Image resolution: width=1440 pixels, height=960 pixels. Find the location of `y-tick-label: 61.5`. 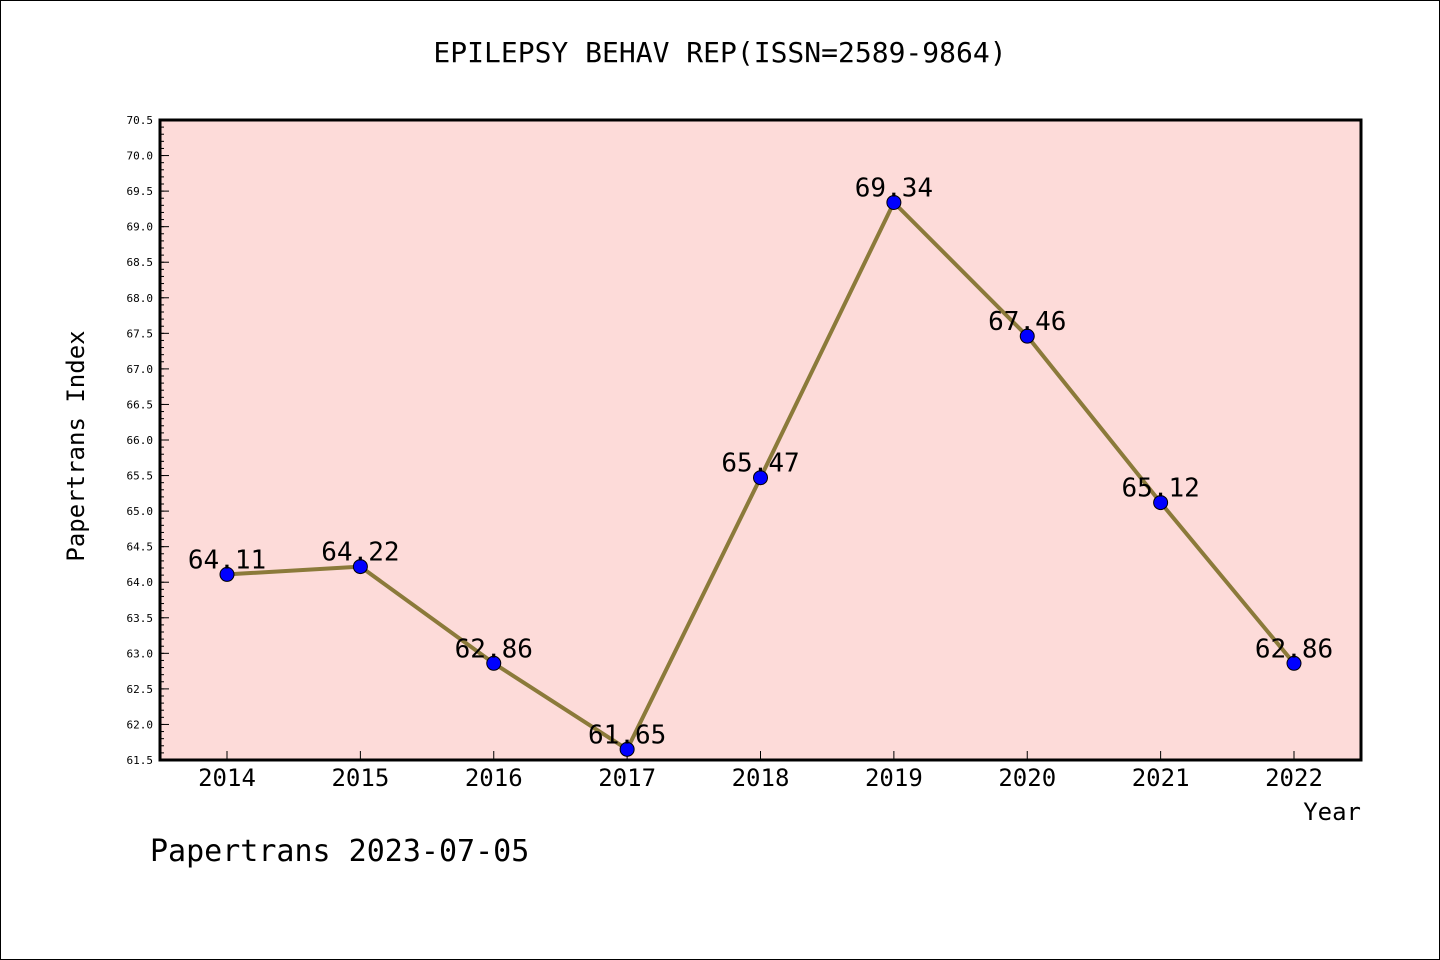

y-tick-label: 61.5 is located at coordinates (140, 760).